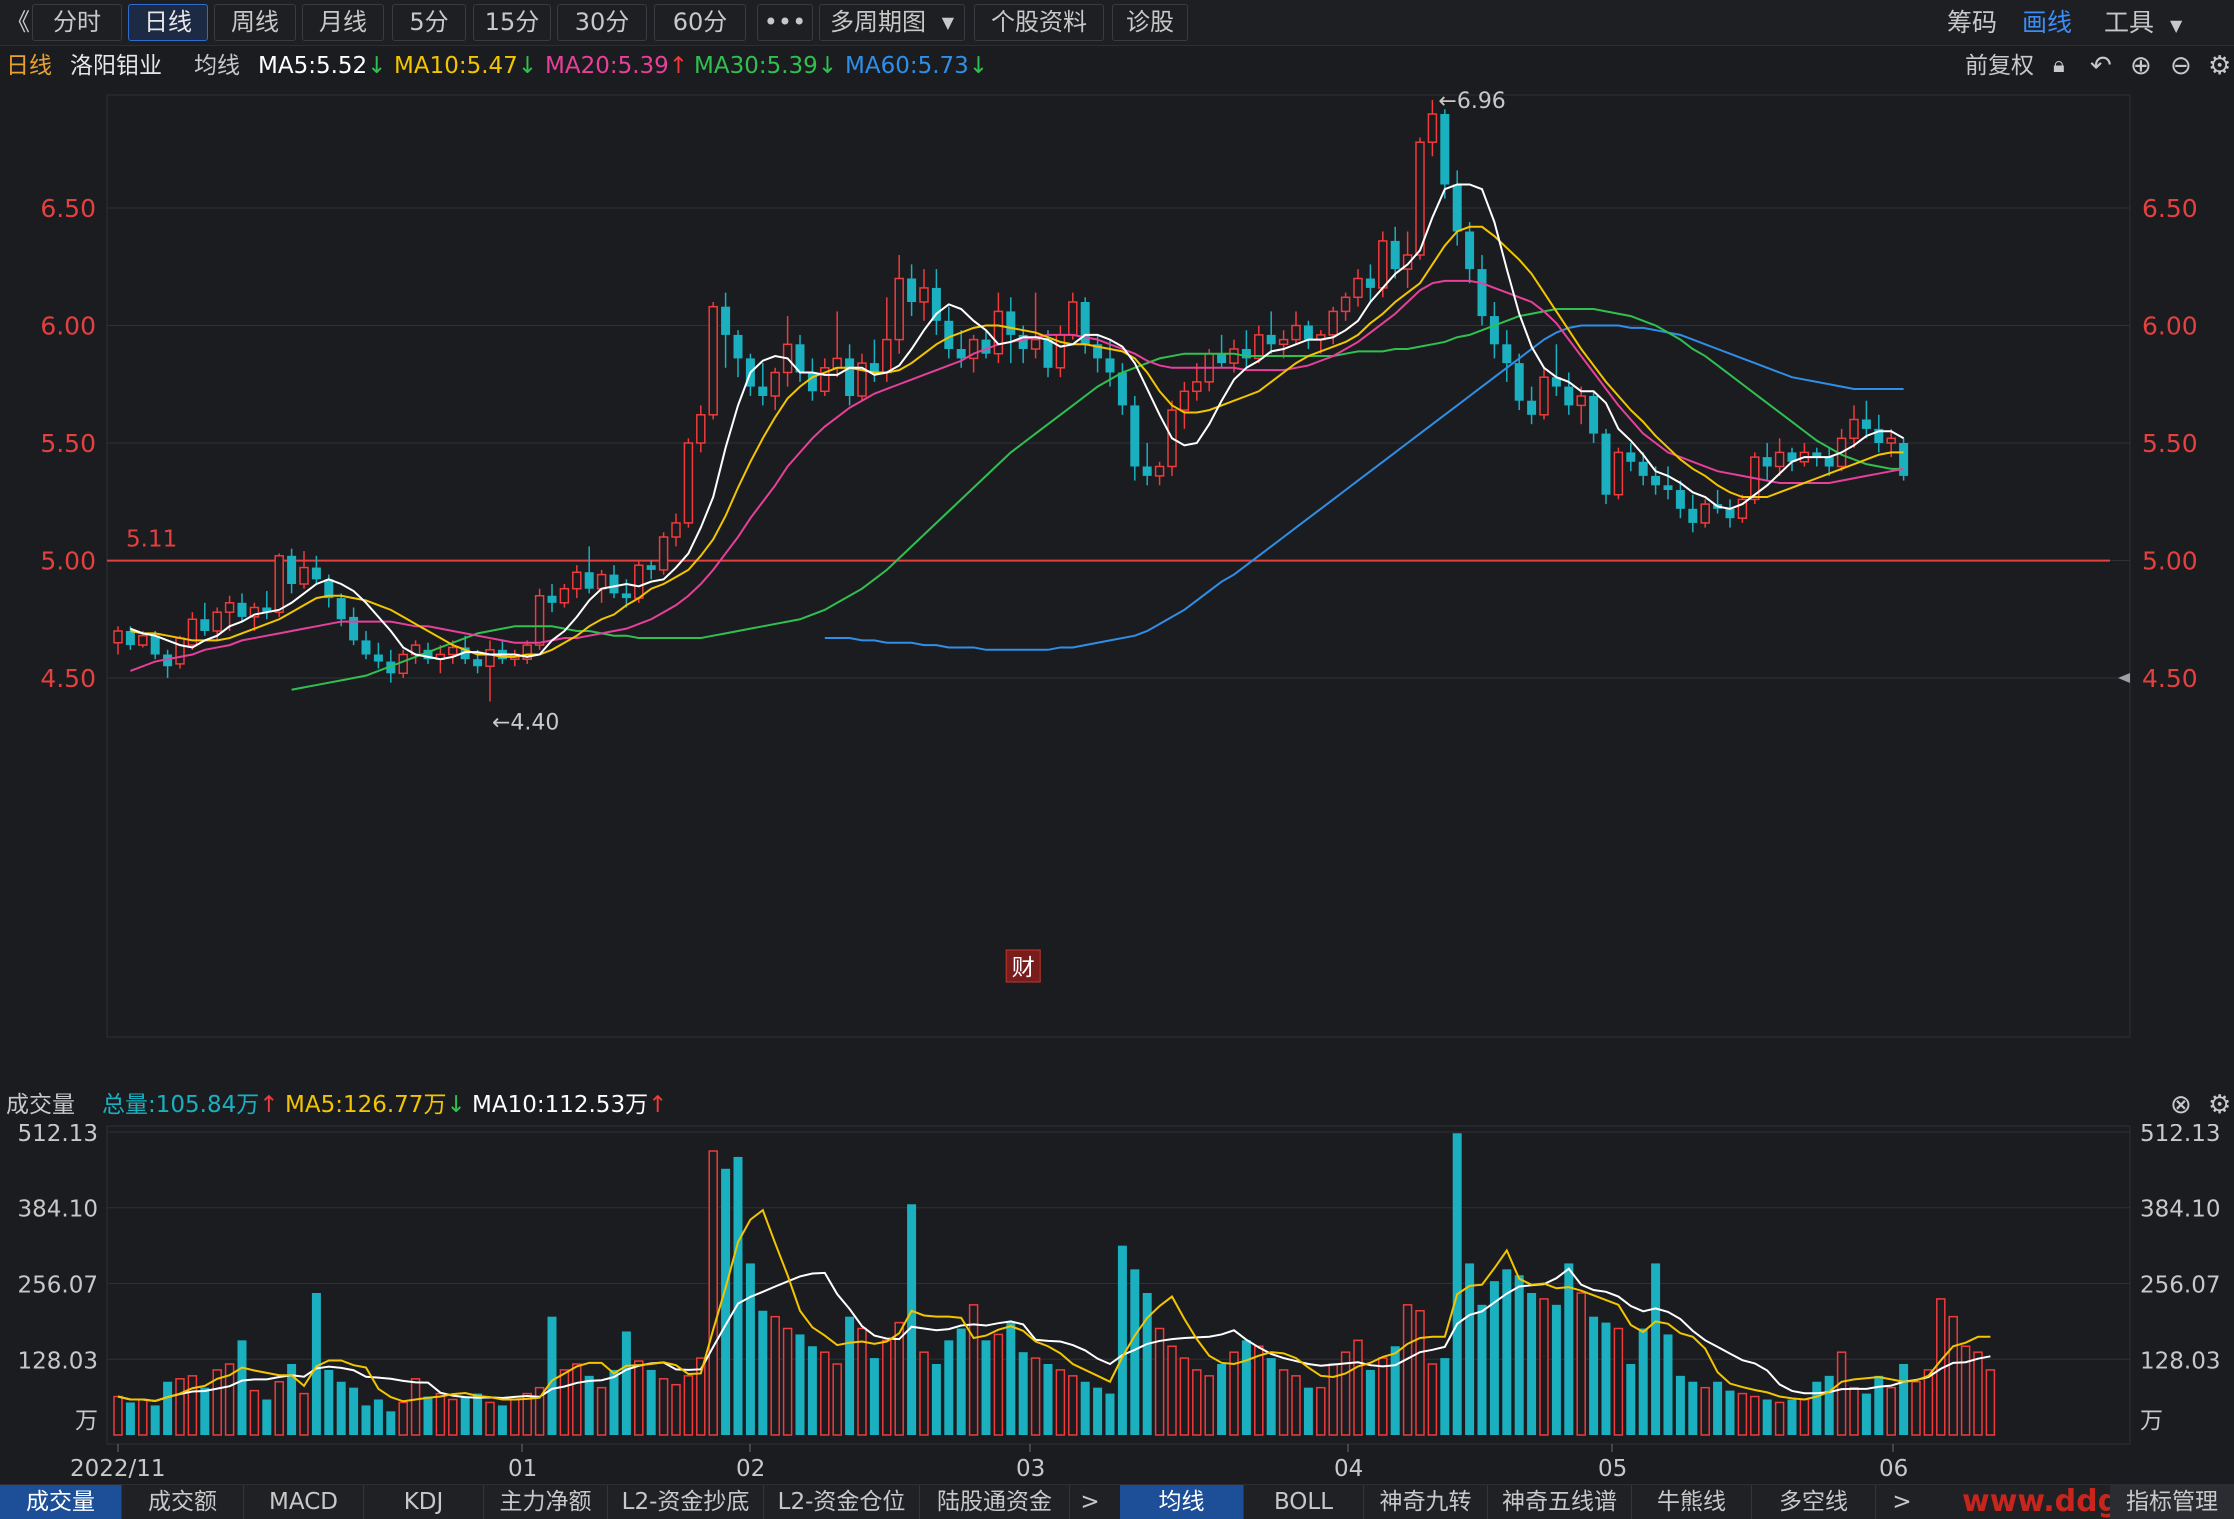 Image resolution: width=2234 pixels, height=1519 pixels. I want to click on indicator-tab-3: KDJ, so click(424, 1502).